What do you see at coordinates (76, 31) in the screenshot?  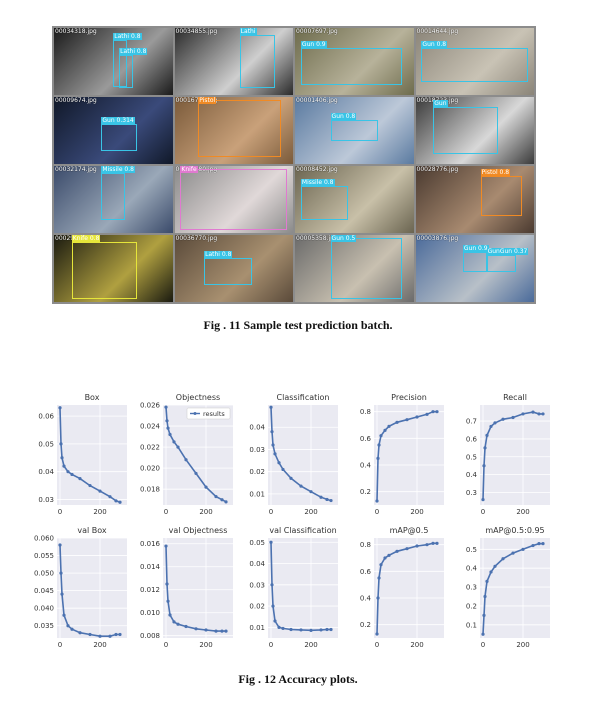 I see `tile-filename: 00034318.jpg` at bounding box center [76, 31].